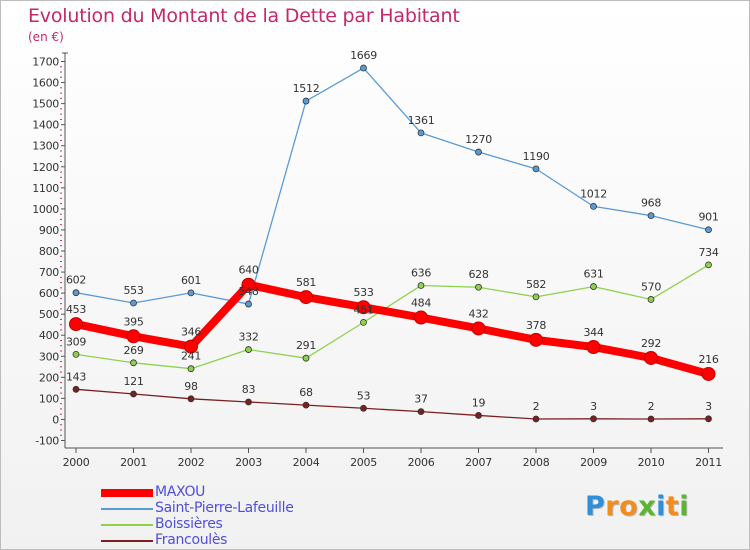  I want to click on y-tick-label: 0, so click(55, 419).